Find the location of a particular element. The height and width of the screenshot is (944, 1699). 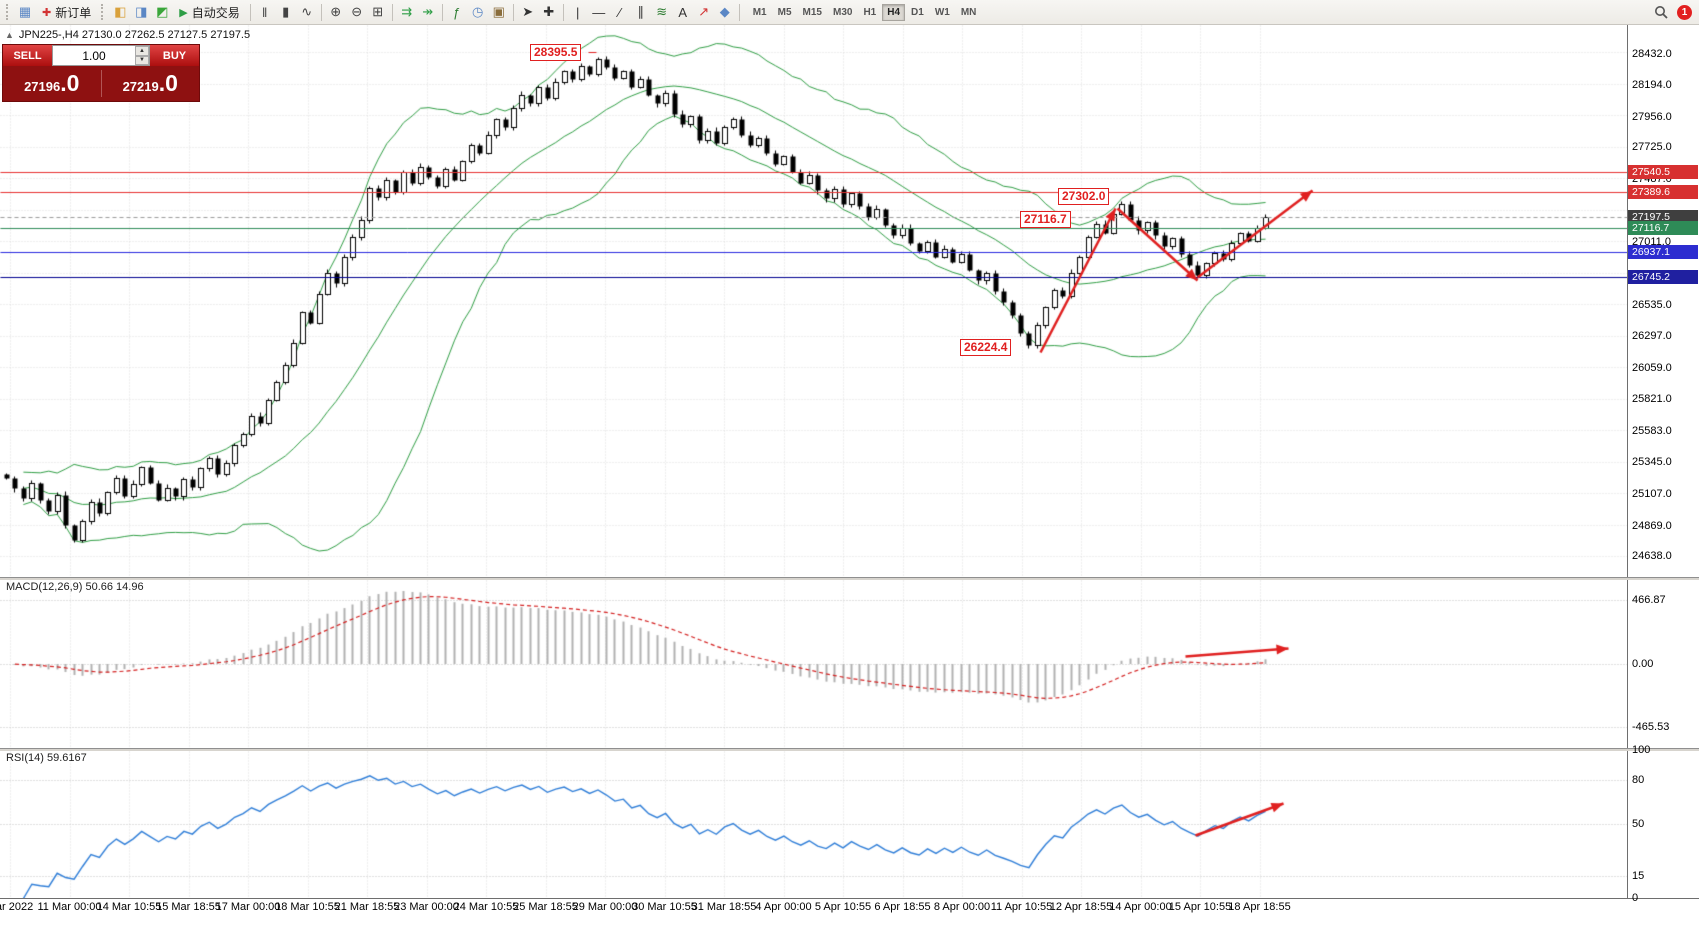

volume-field: 1.00 ▲ ▼ is located at coordinates (101, 55).